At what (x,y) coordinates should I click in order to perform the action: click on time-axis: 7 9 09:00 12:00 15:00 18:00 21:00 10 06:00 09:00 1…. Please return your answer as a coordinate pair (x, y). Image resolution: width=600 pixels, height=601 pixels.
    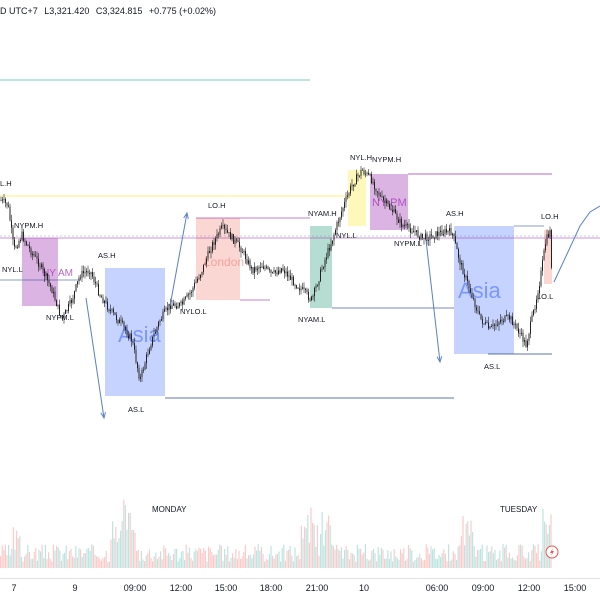
    Looking at the image, I should click on (300, 589).